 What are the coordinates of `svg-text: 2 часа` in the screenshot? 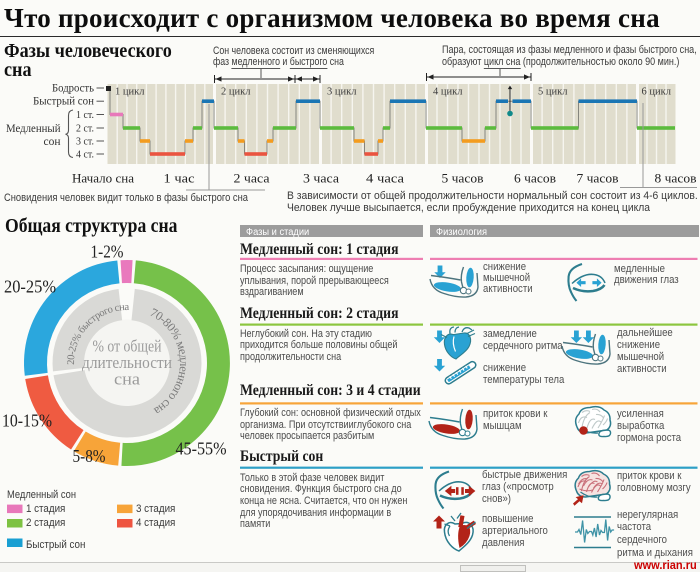 It's located at (252, 178).